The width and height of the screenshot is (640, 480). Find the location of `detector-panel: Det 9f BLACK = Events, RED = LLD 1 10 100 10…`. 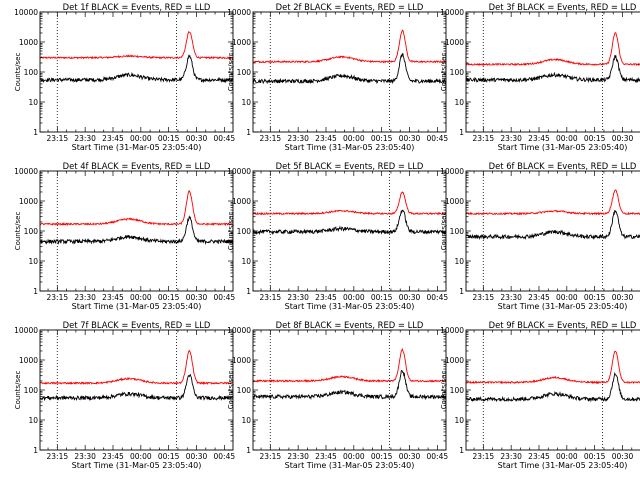

detector-panel: Det 9f BLACK = Events, RED = LLD 1 10 100 10… is located at coordinates (540, 395).